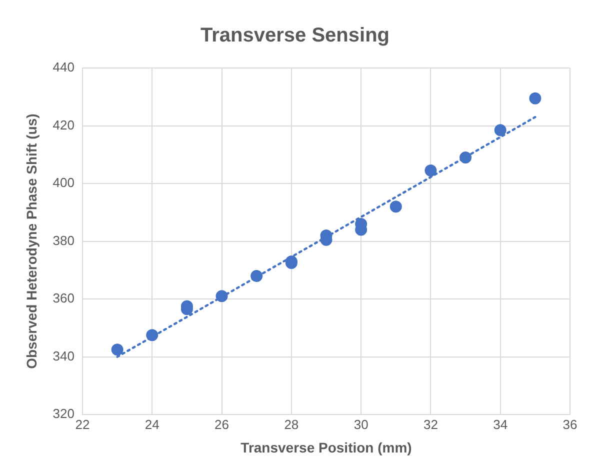 Image resolution: width=600 pixels, height=471 pixels. I want to click on y-tick-label: 440, so click(63, 67).